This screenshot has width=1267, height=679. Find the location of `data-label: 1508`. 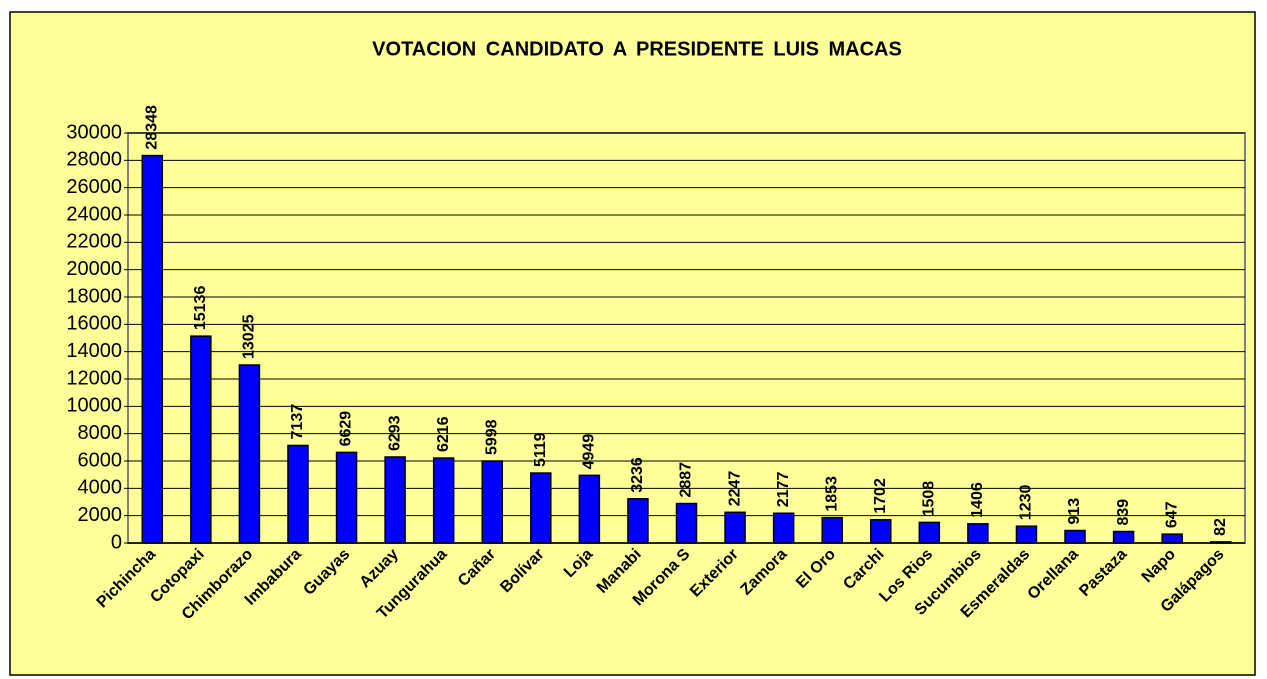

data-label: 1508 is located at coordinates (929, 499).